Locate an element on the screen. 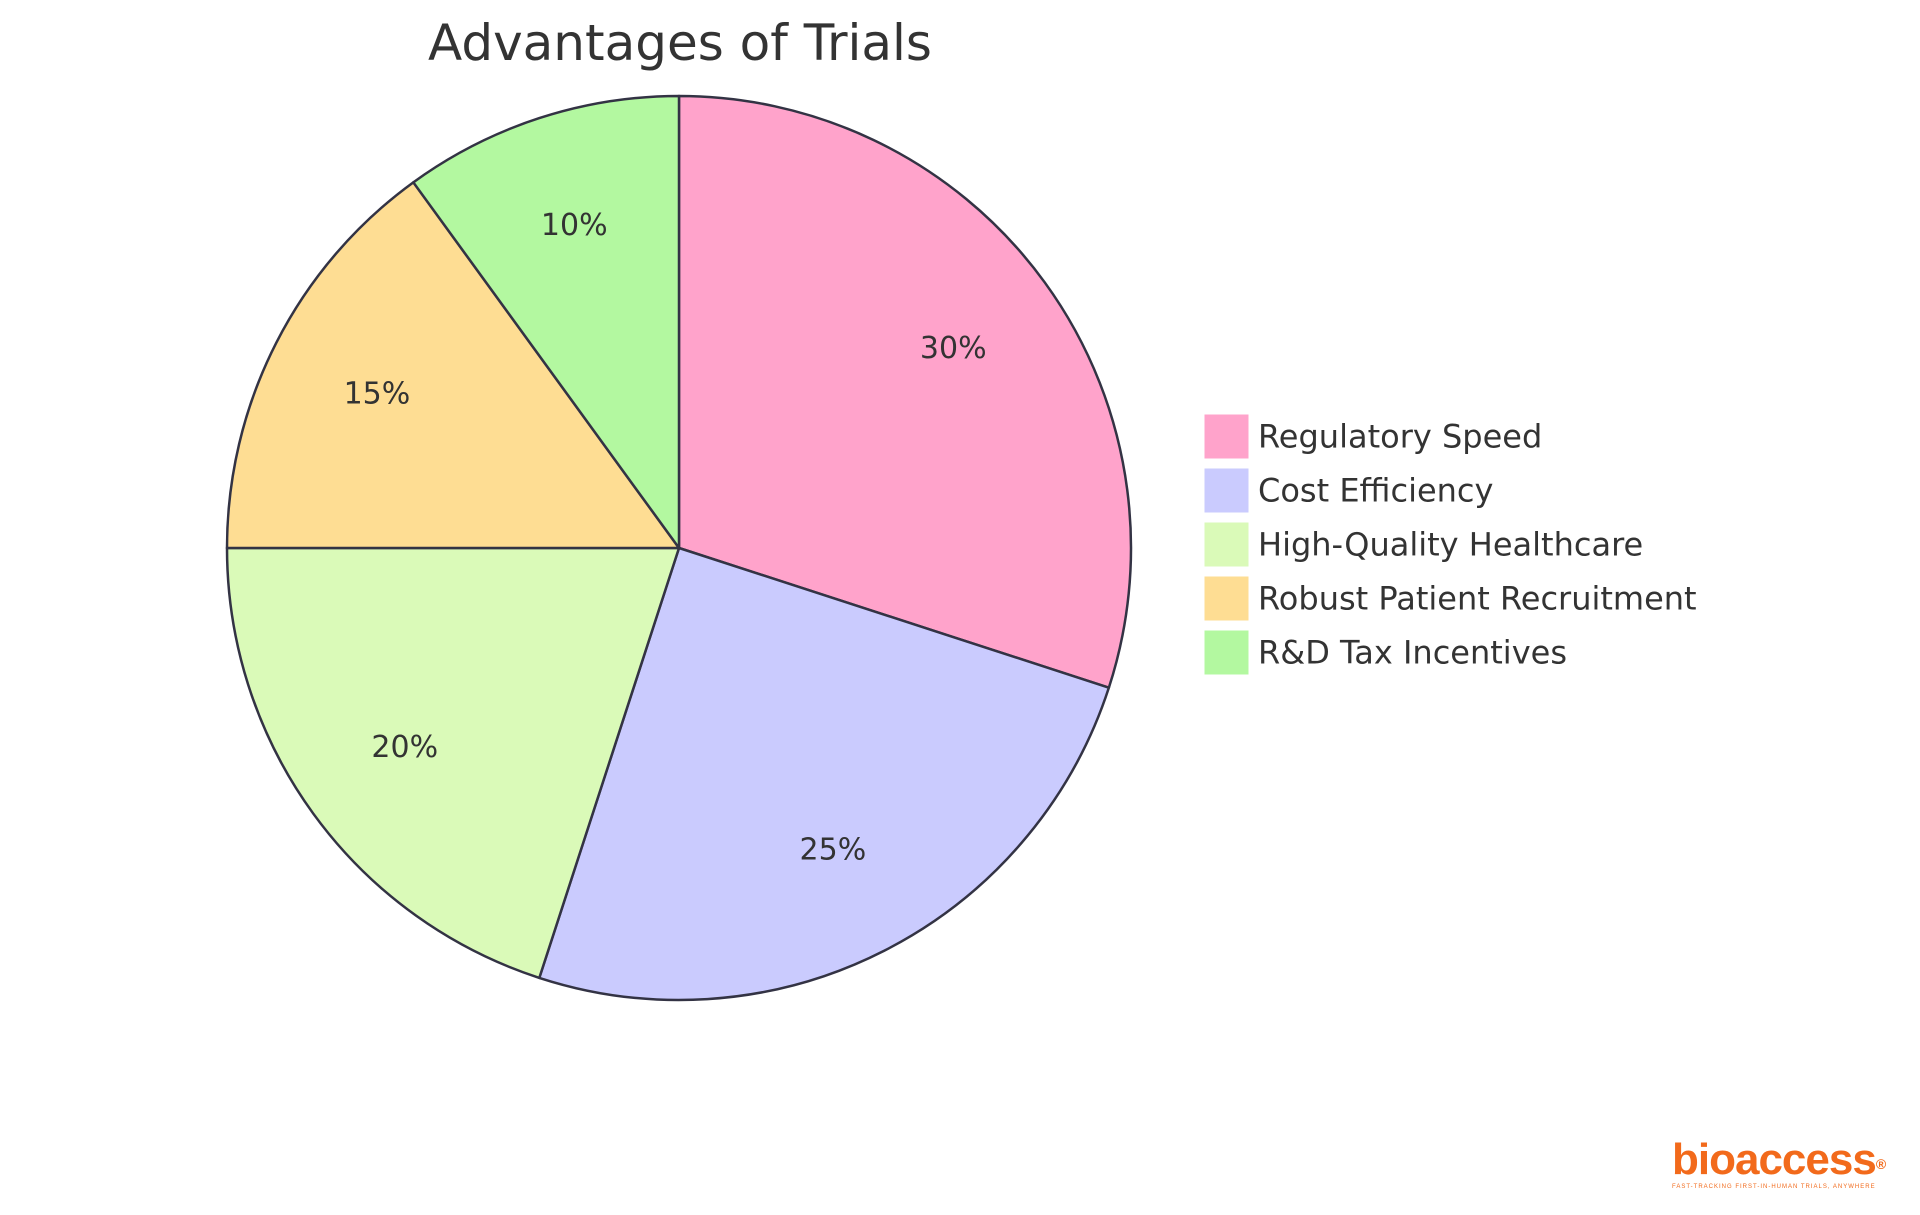 The width and height of the screenshot is (1920, 1215). pie-slice-regulatory-speed is located at coordinates (905, 391).